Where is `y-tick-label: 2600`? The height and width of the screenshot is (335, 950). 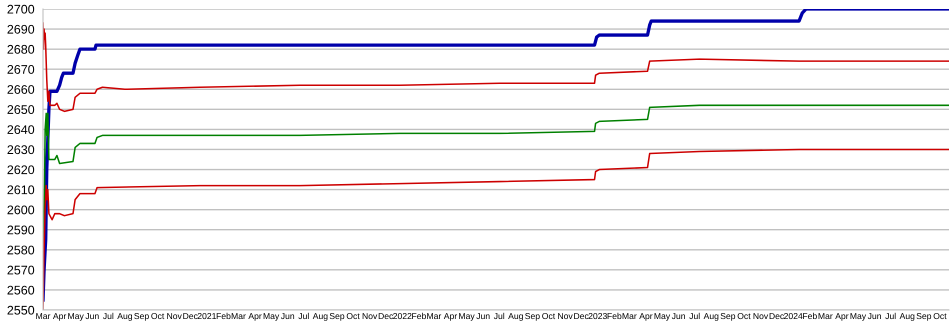 y-tick-label: 2600 is located at coordinates (20, 209).